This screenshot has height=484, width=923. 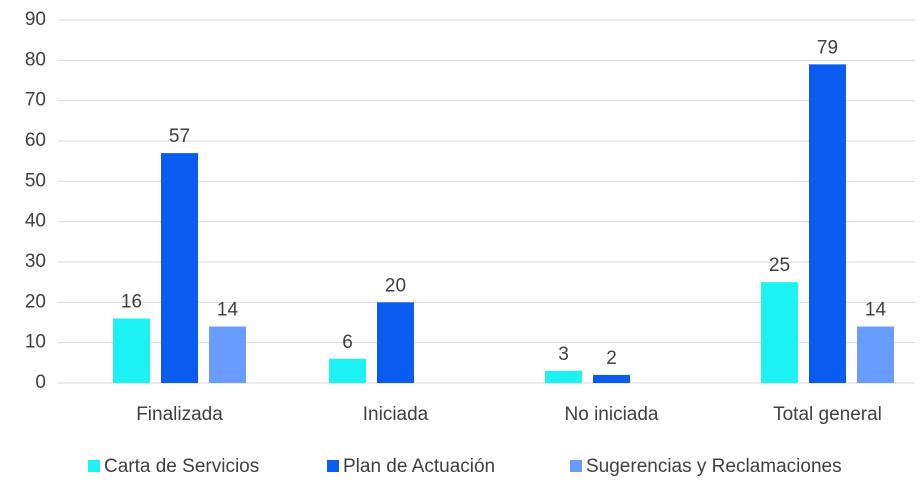 What do you see at coordinates (131, 301) in the screenshot?
I see `data-label: 16` at bounding box center [131, 301].